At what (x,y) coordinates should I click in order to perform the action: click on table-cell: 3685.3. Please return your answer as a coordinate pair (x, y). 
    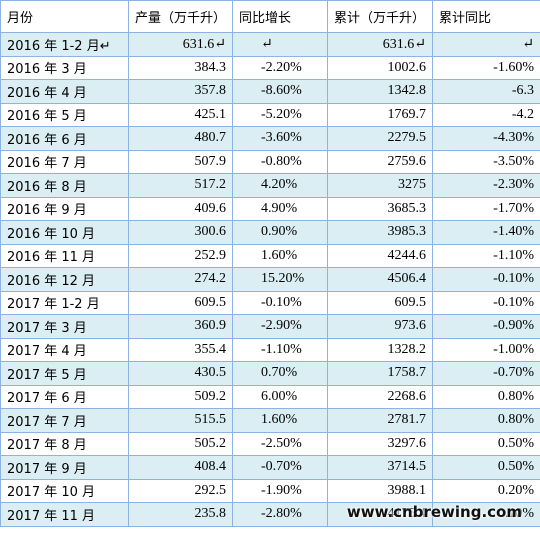
    Looking at the image, I should click on (380, 208).